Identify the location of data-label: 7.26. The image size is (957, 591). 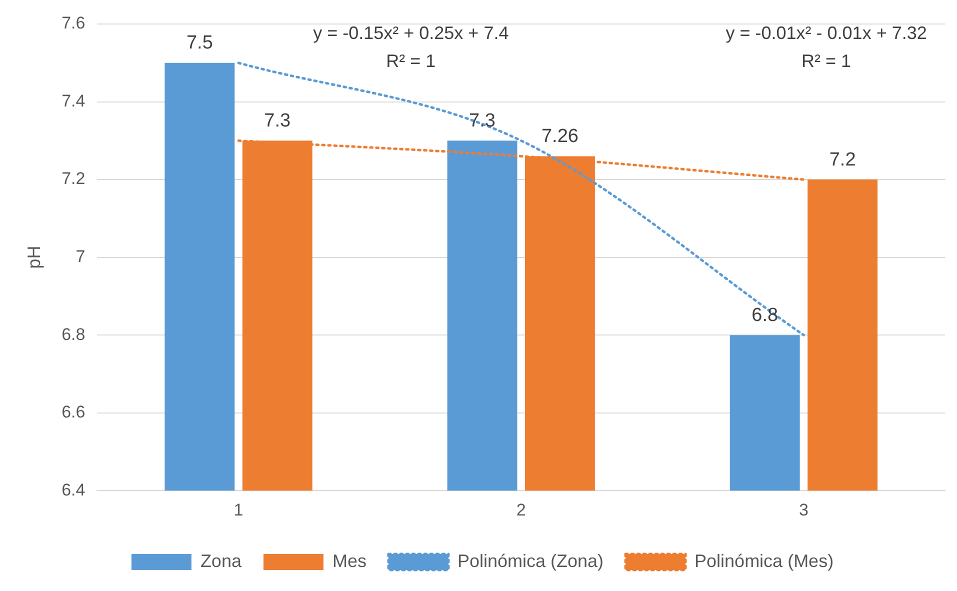
(559, 136).